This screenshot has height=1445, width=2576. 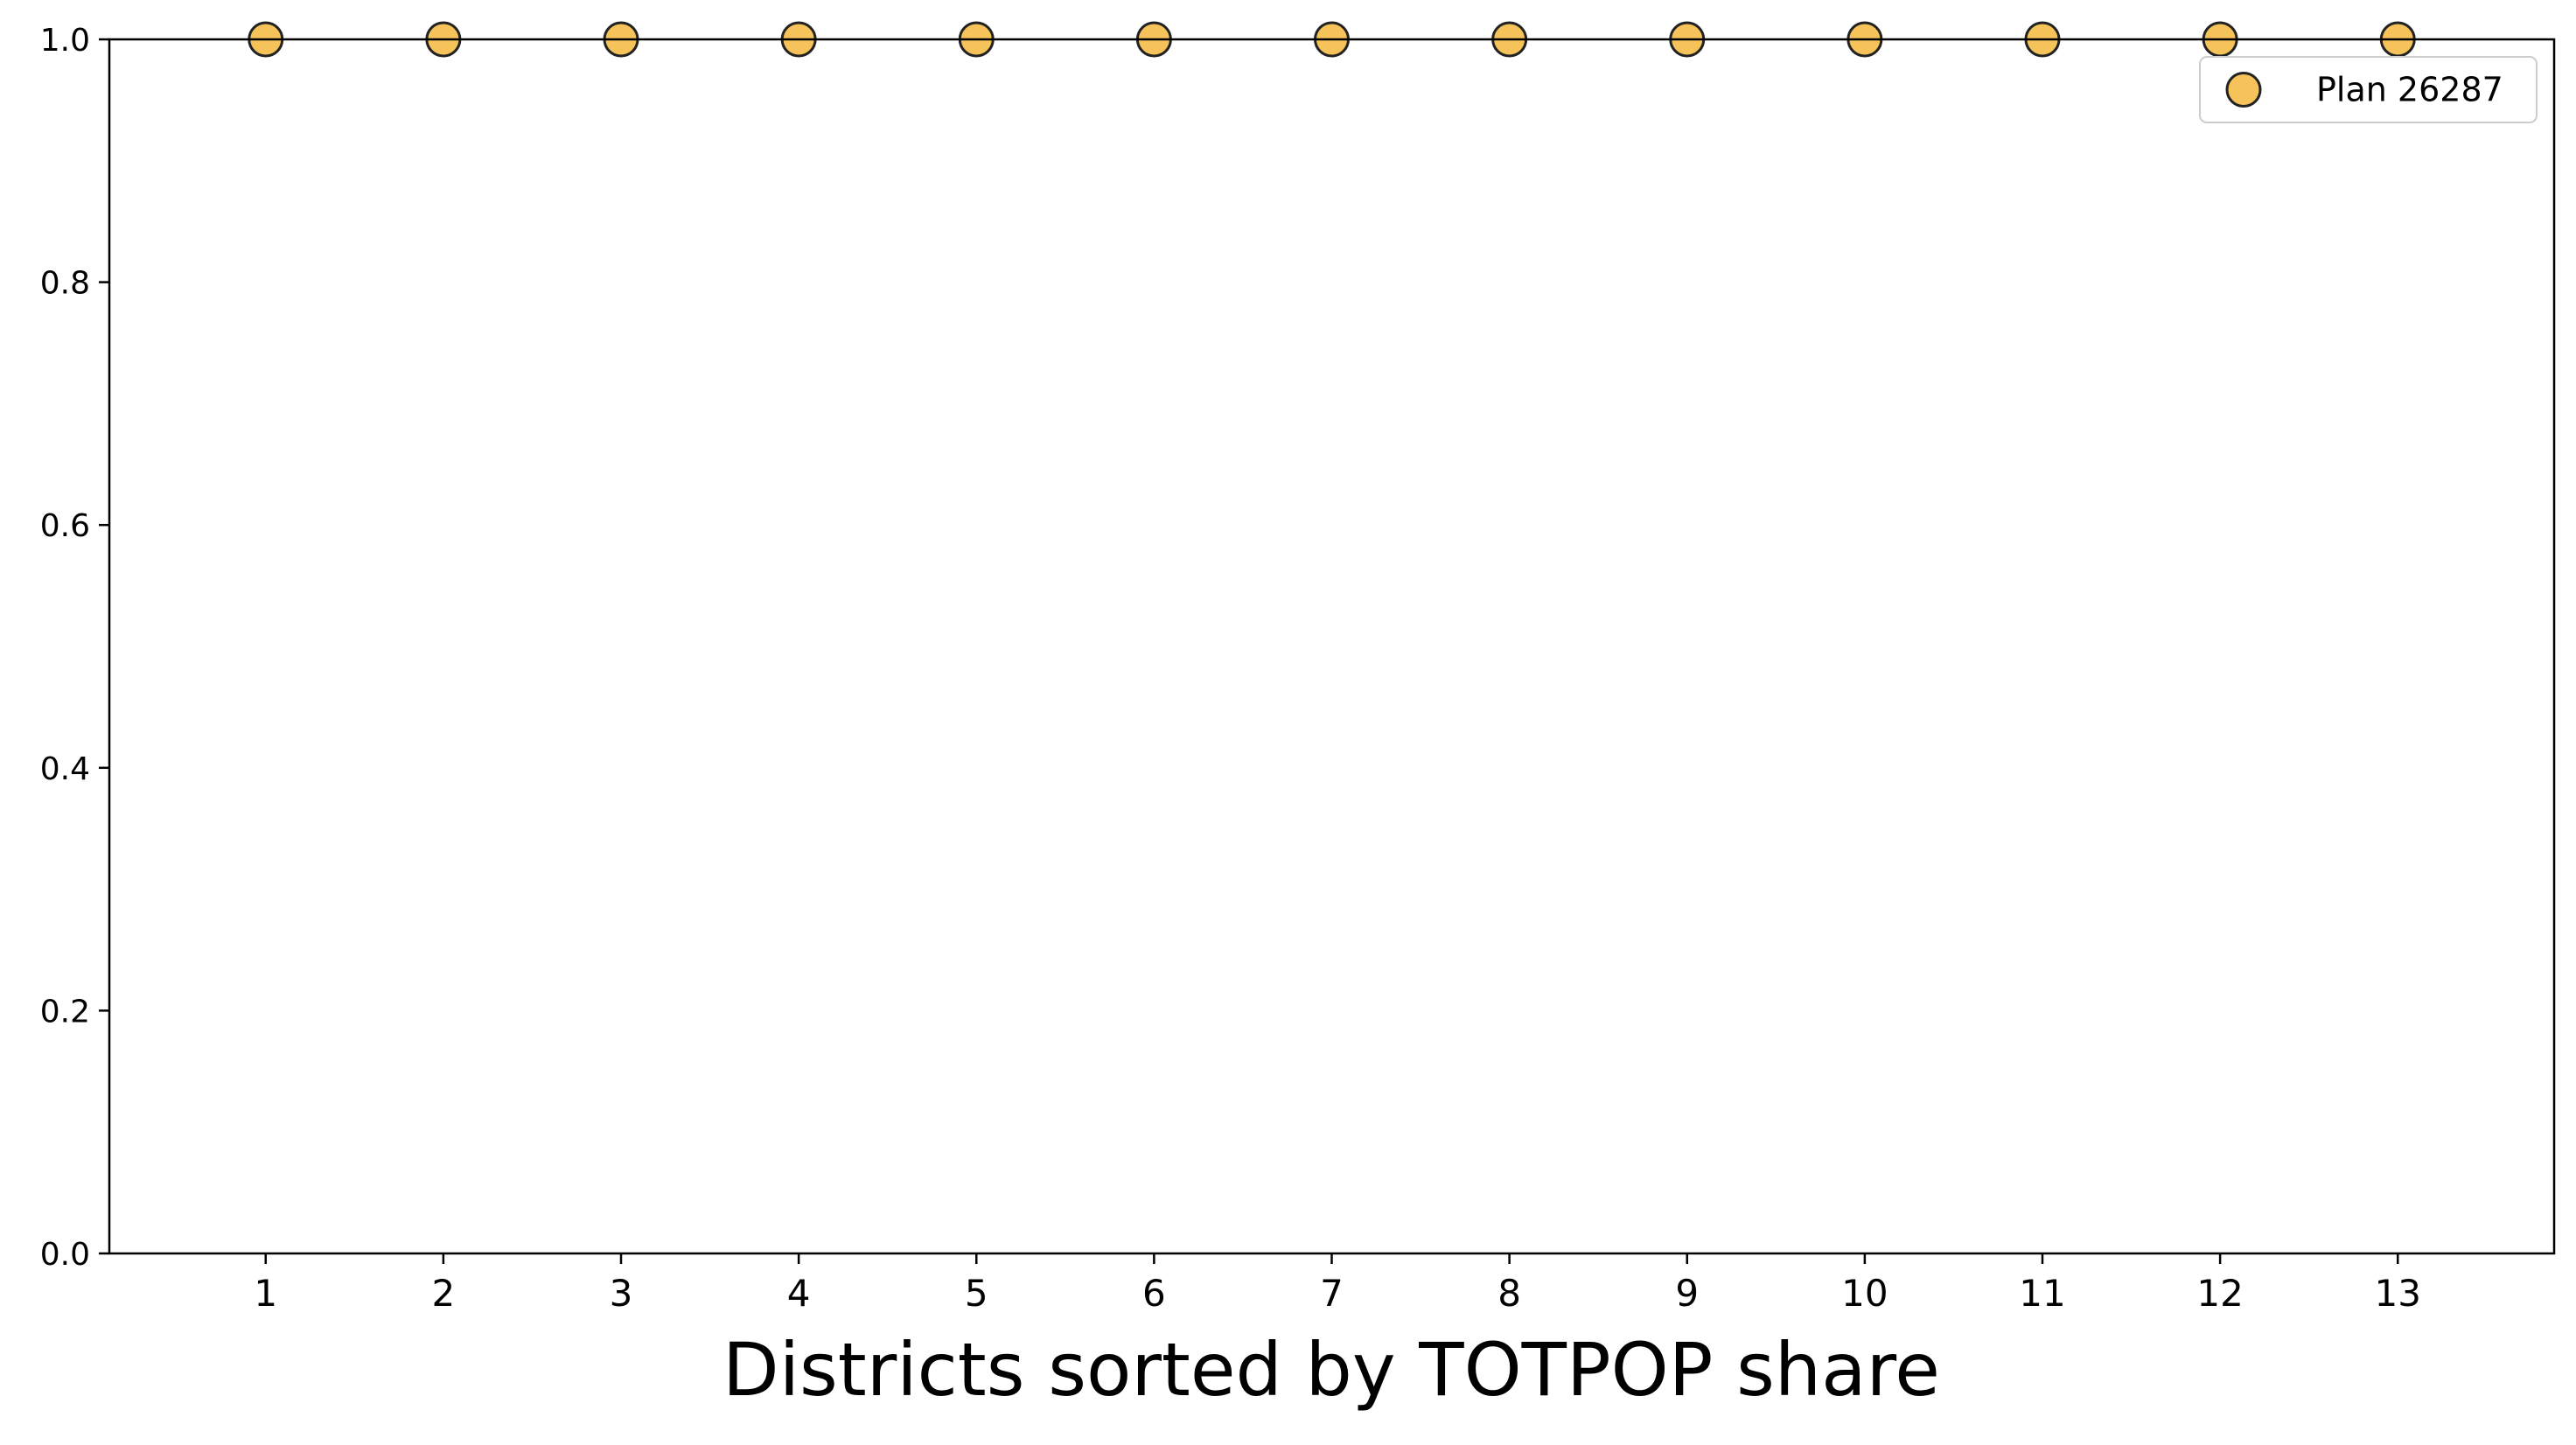 What do you see at coordinates (799, 1293) in the screenshot?
I see `x-tick-label: 4` at bounding box center [799, 1293].